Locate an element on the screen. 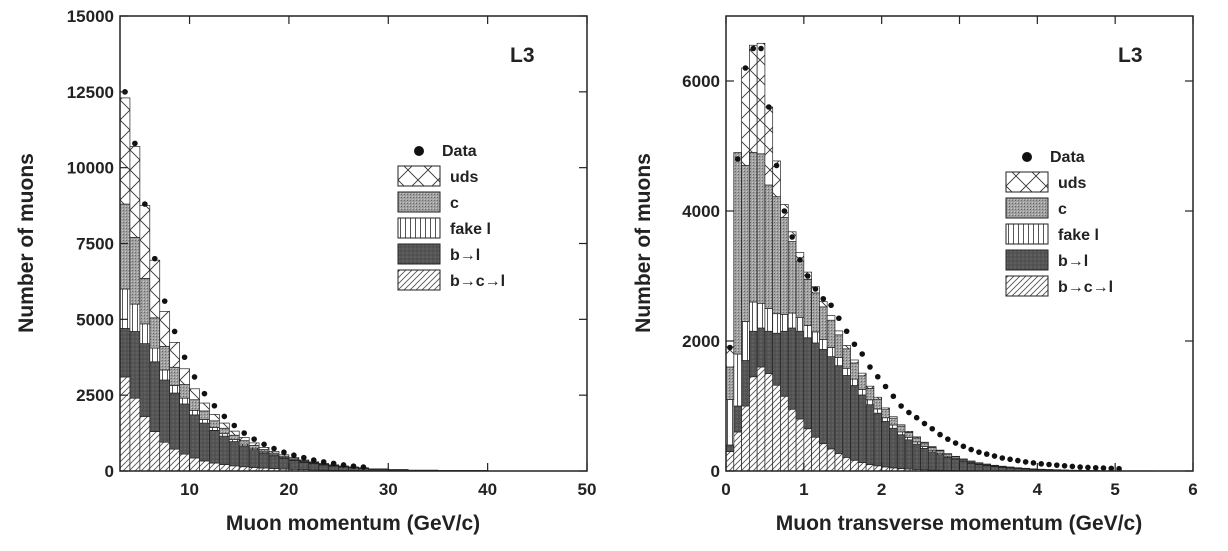  right-y-tick-label: 0 is located at coordinates (715, 471).